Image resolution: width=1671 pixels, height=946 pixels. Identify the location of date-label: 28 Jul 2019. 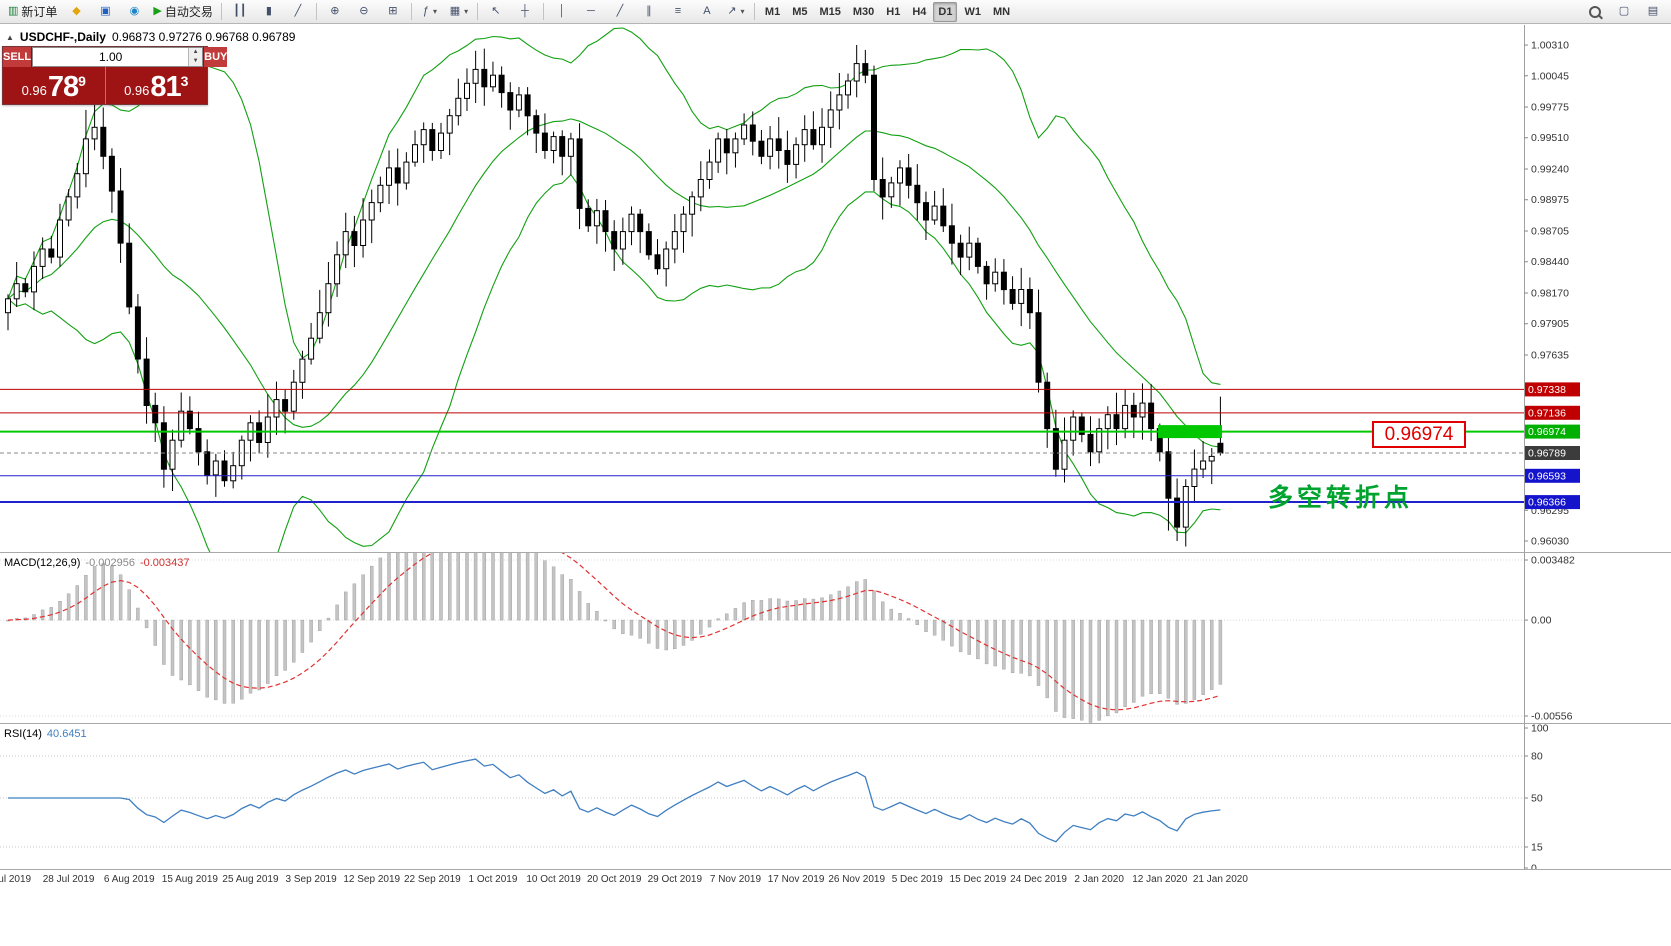
(68, 879).